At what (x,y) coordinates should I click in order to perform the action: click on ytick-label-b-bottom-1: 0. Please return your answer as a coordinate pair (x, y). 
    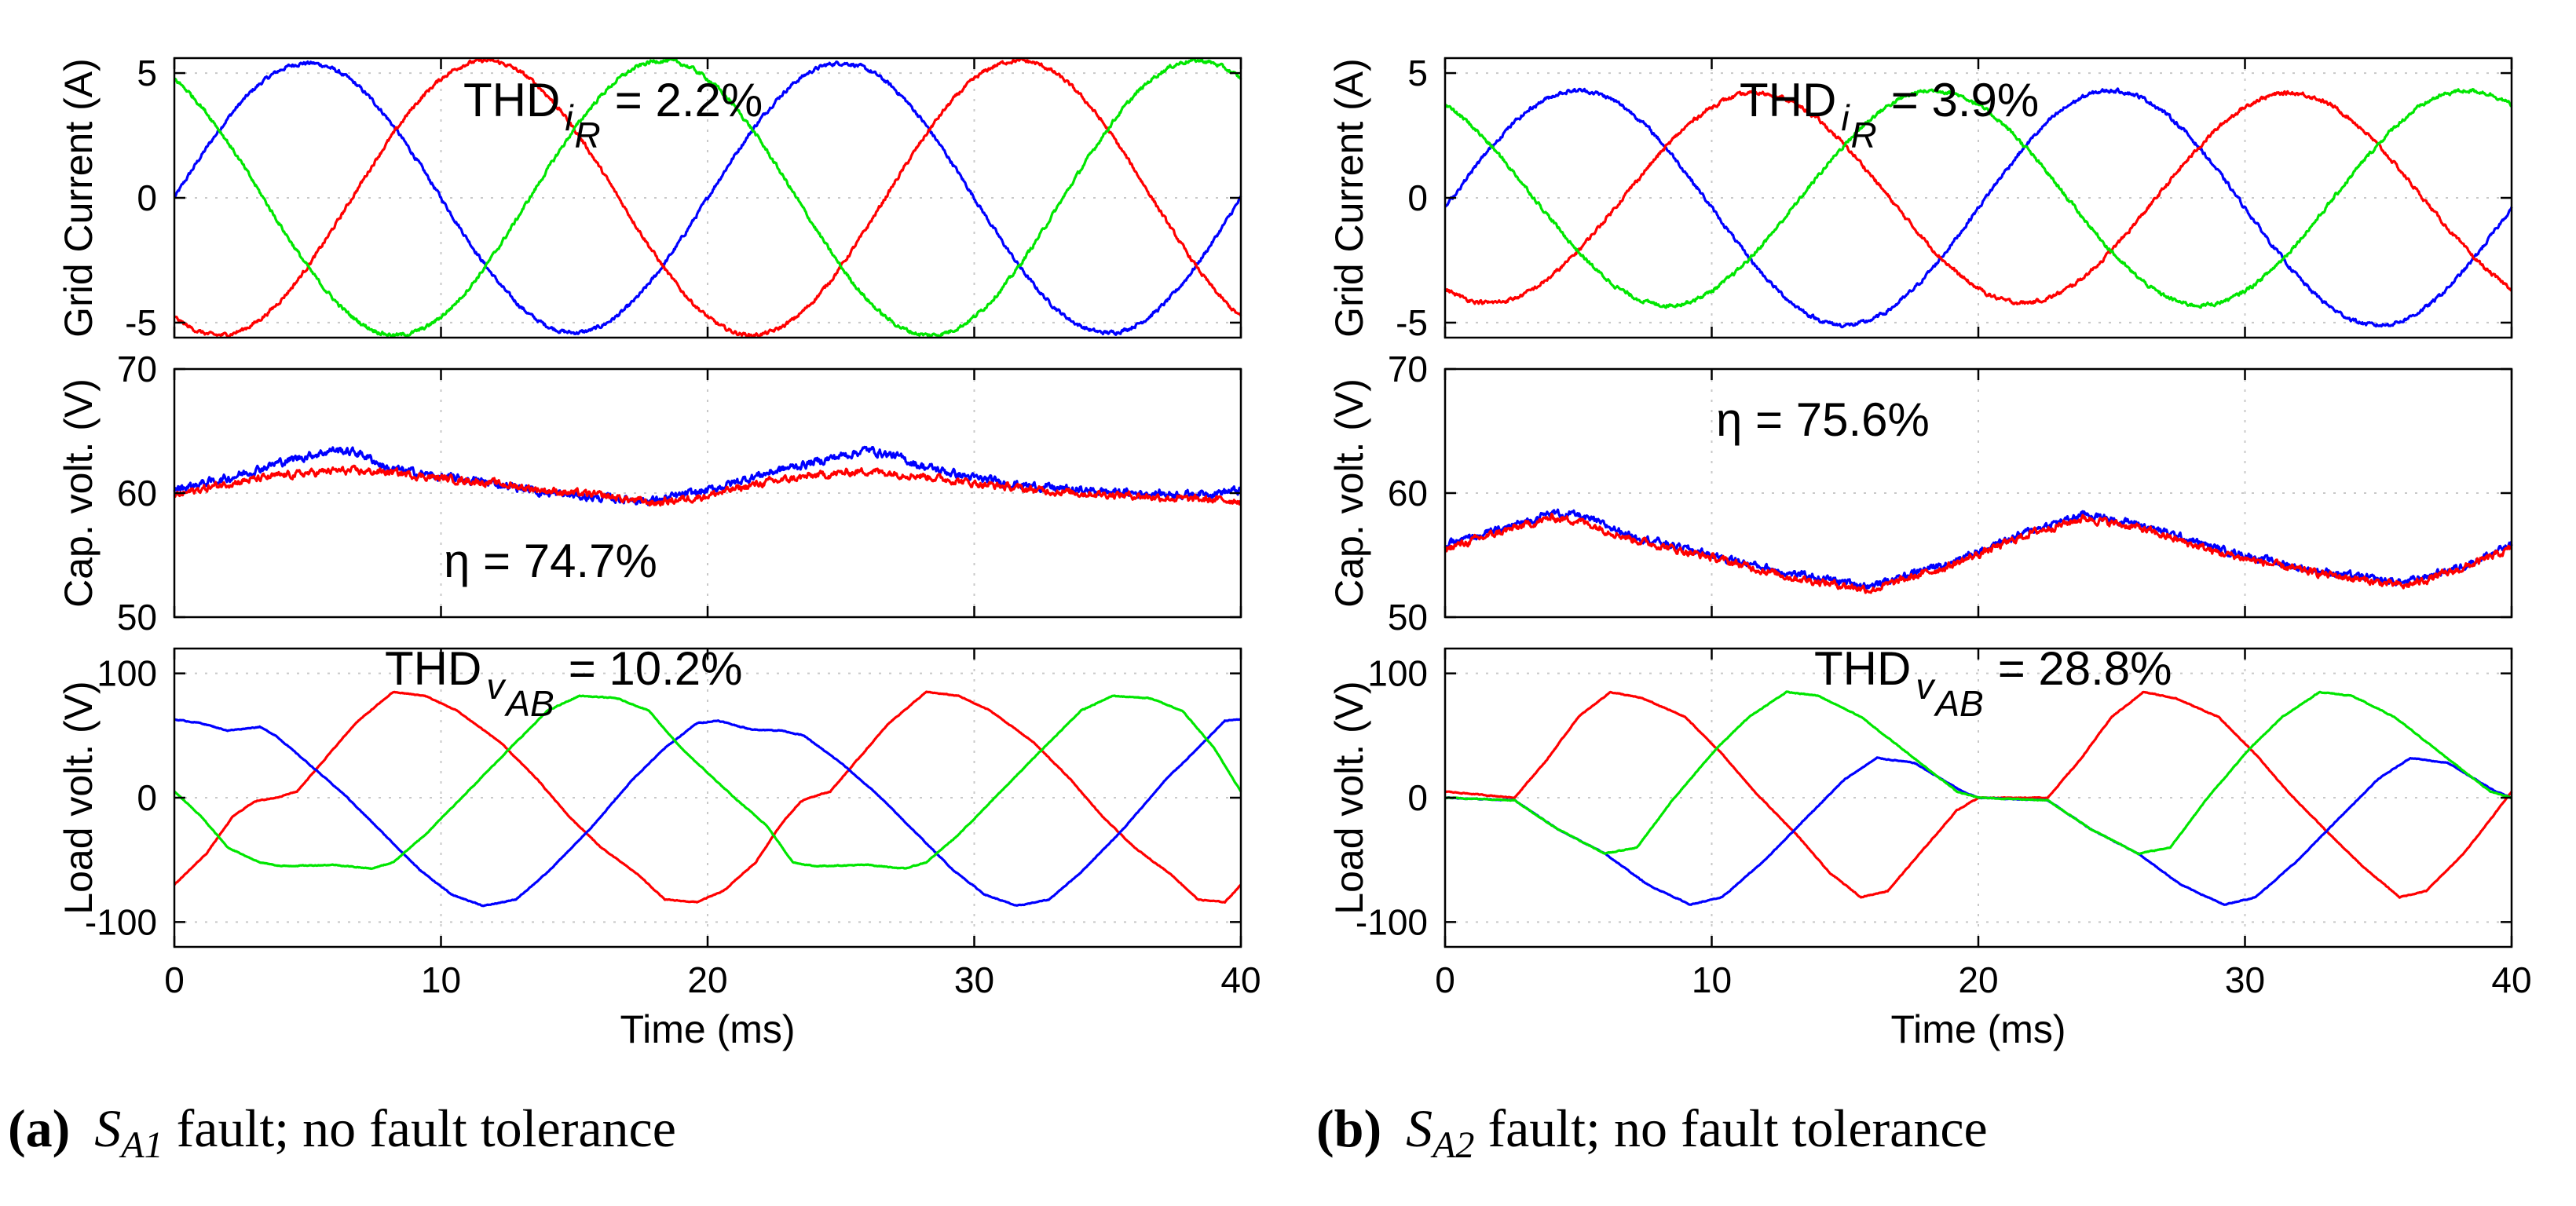
    Looking at the image, I should click on (1418, 797).